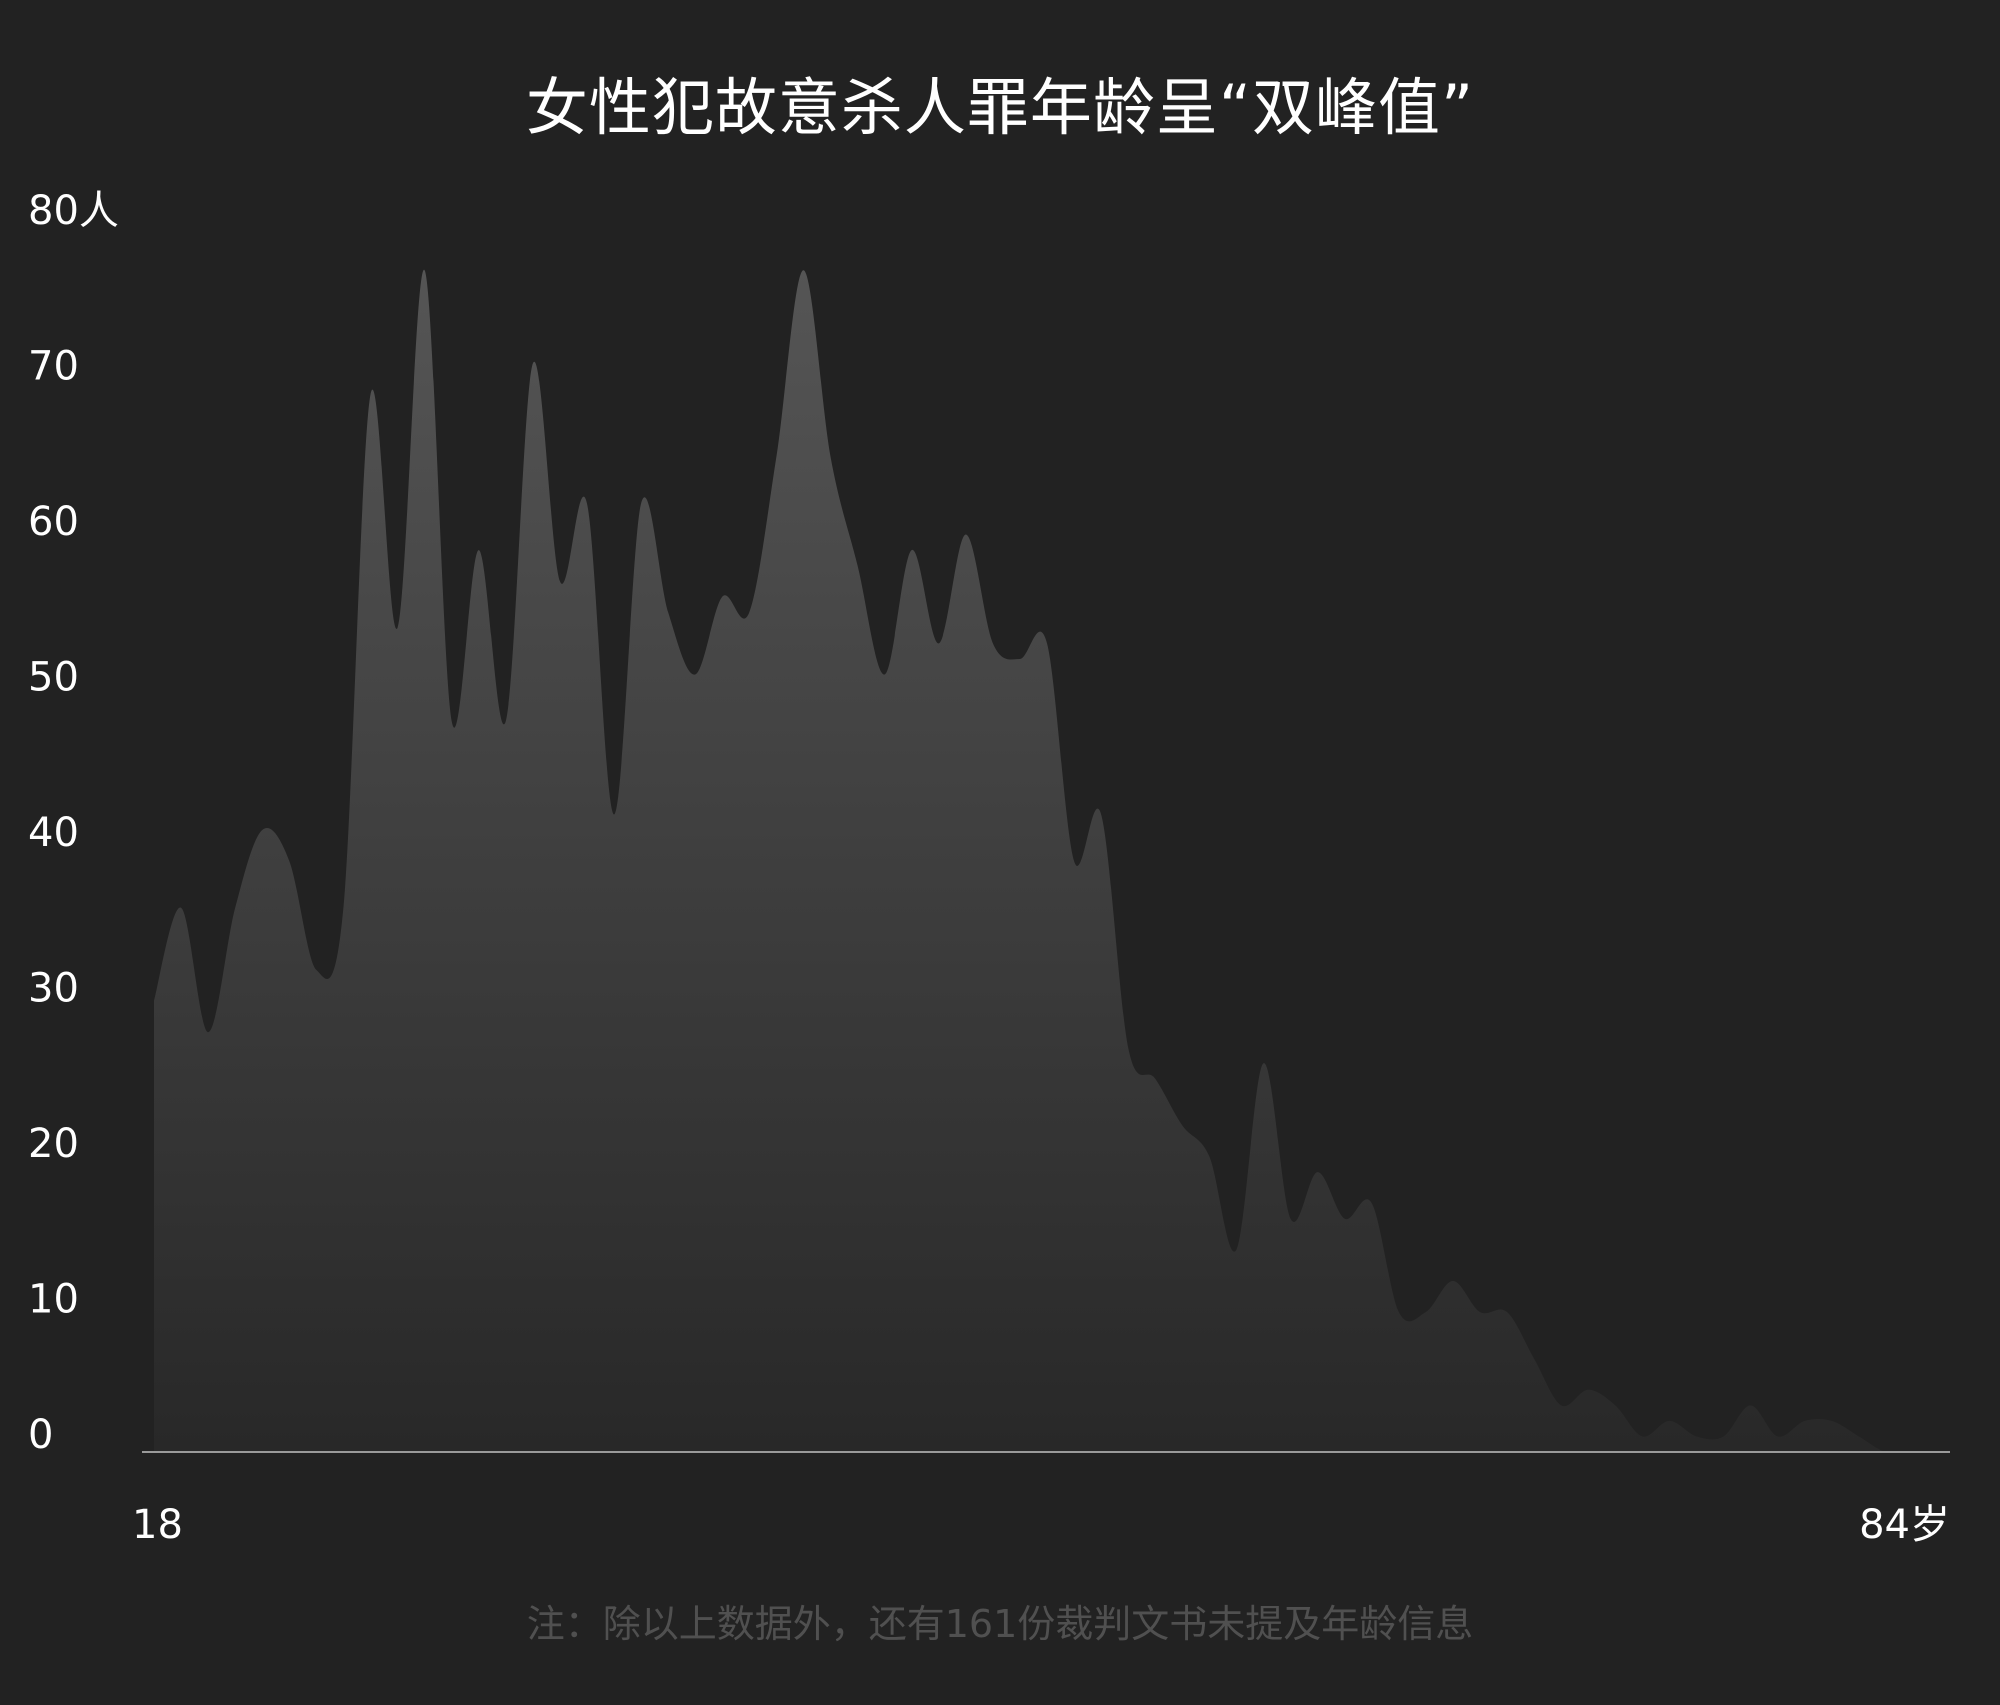  I want to click on x-tick-label-end: 84岁, so click(1904, 1525).